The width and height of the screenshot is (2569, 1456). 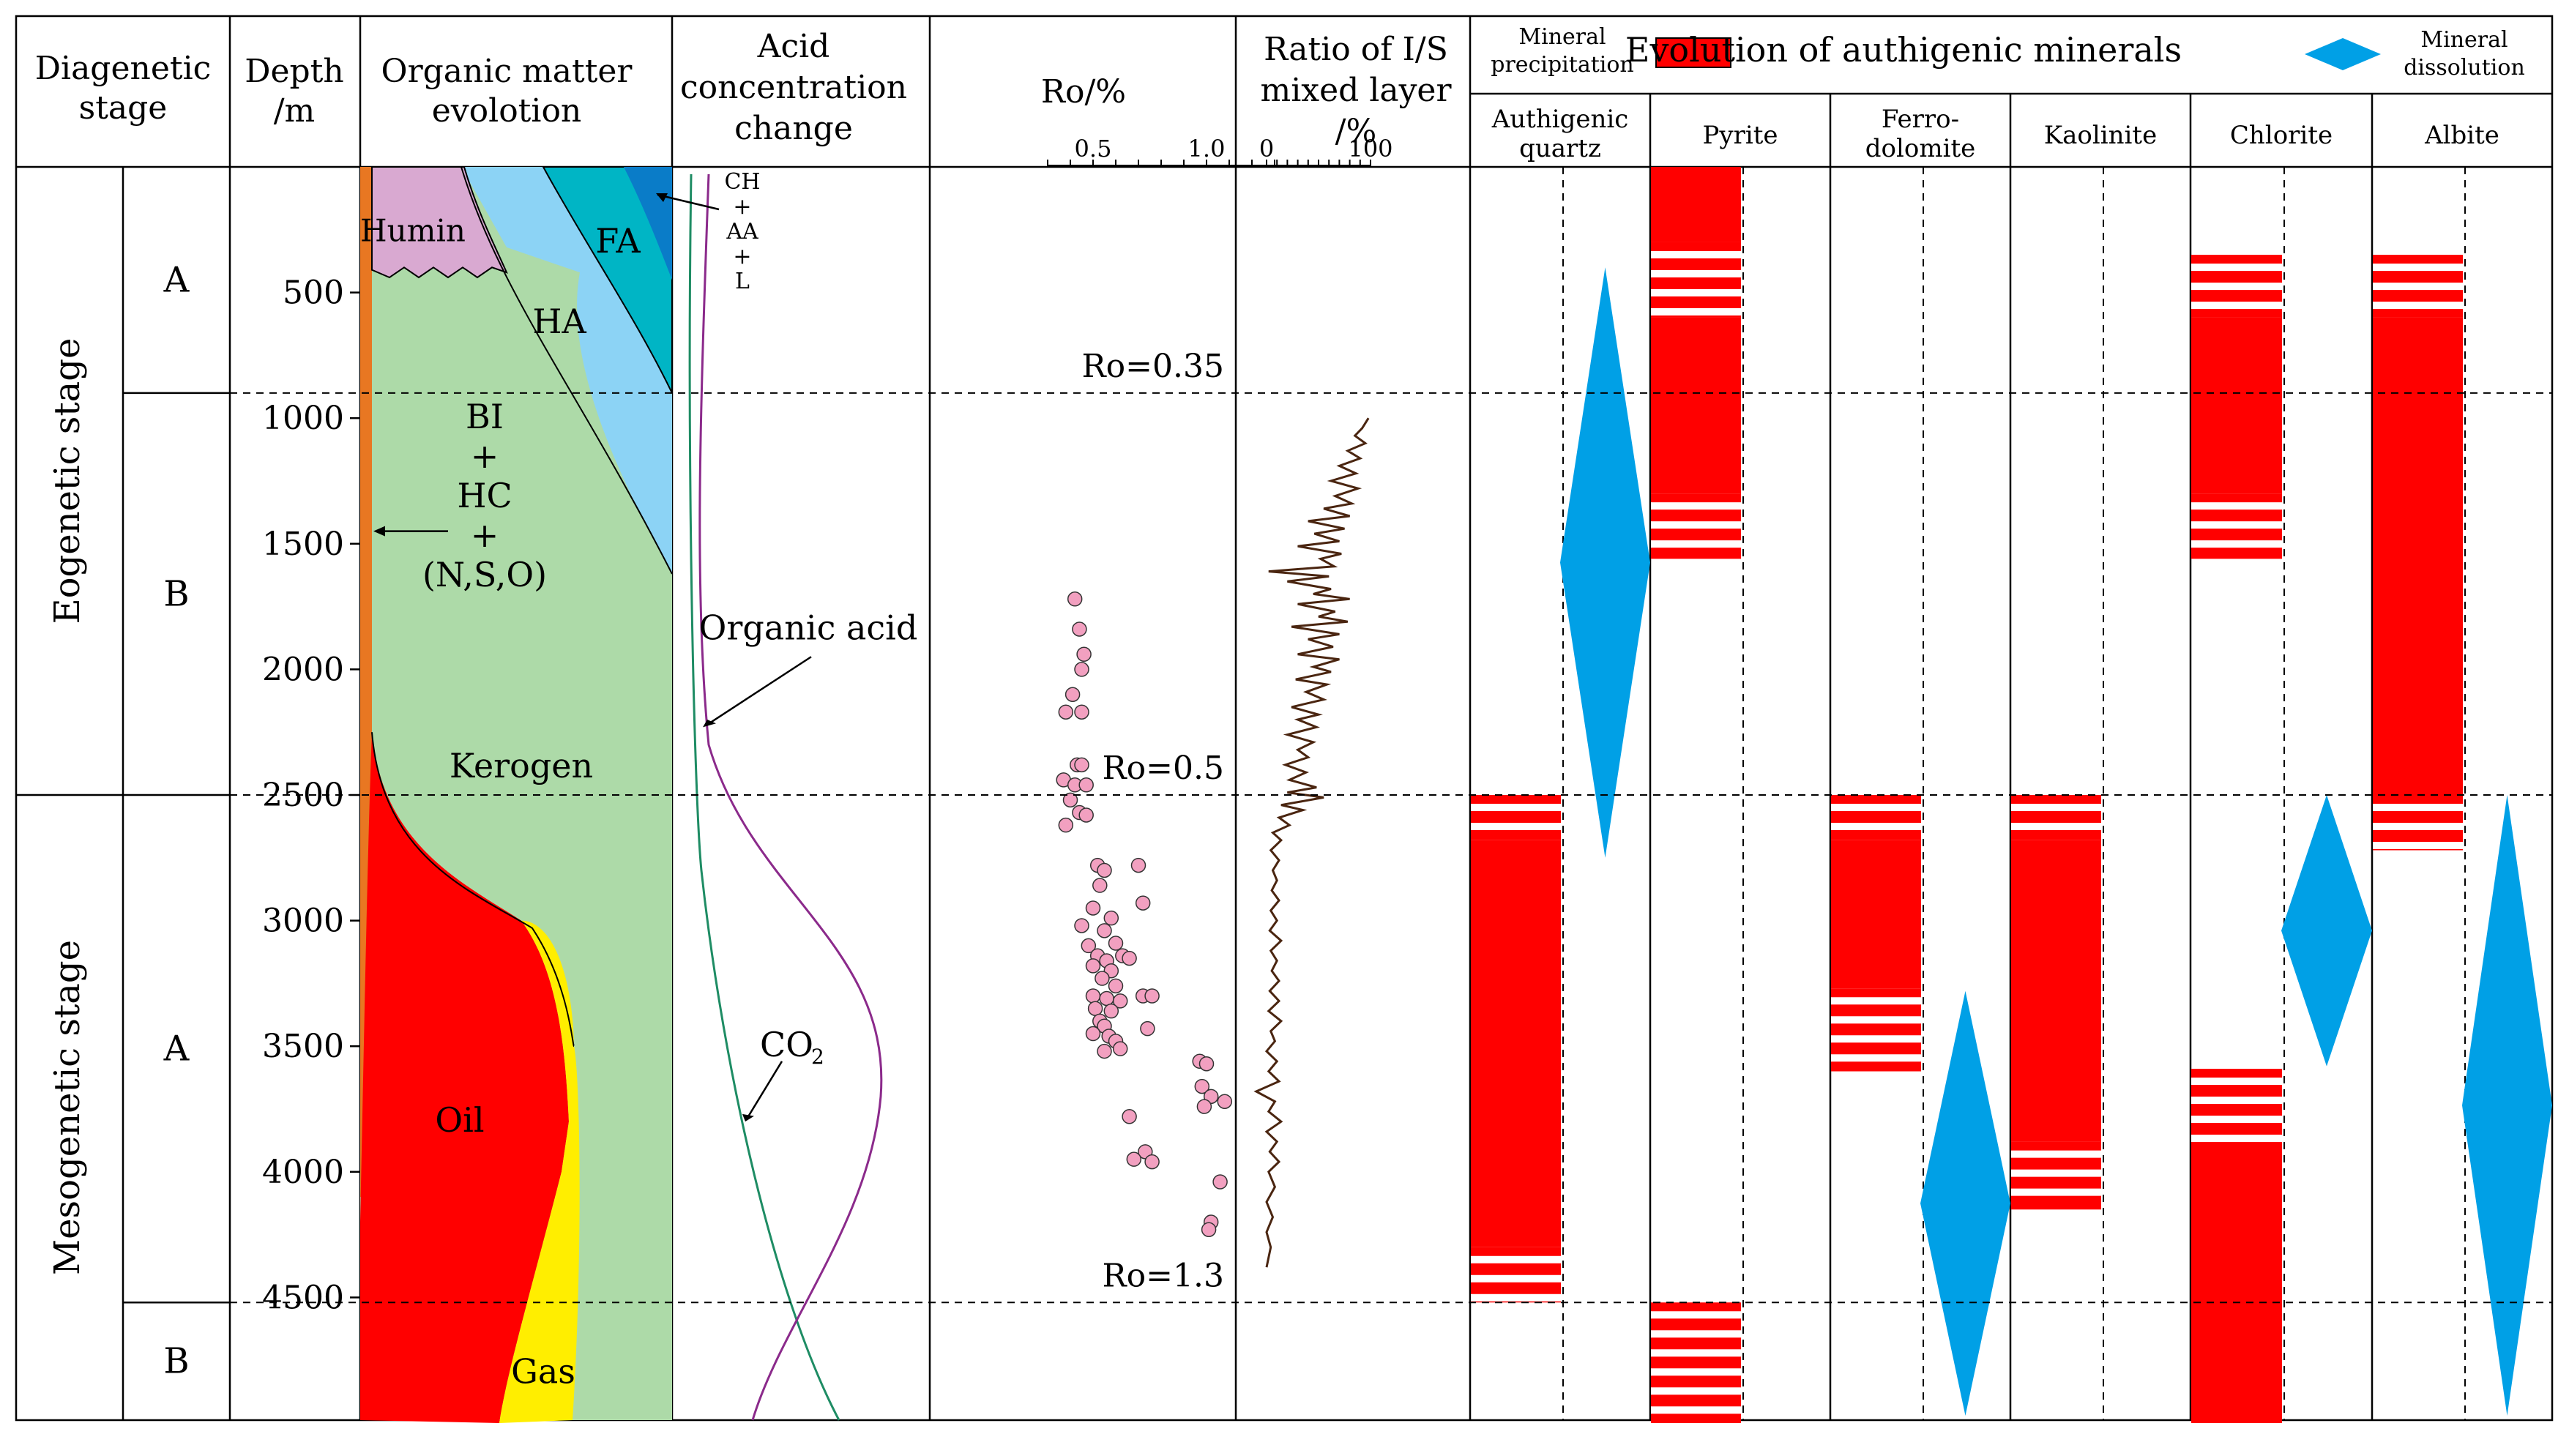 I want to click on legend-dissolution-swatch, so click(x=2343, y=54).